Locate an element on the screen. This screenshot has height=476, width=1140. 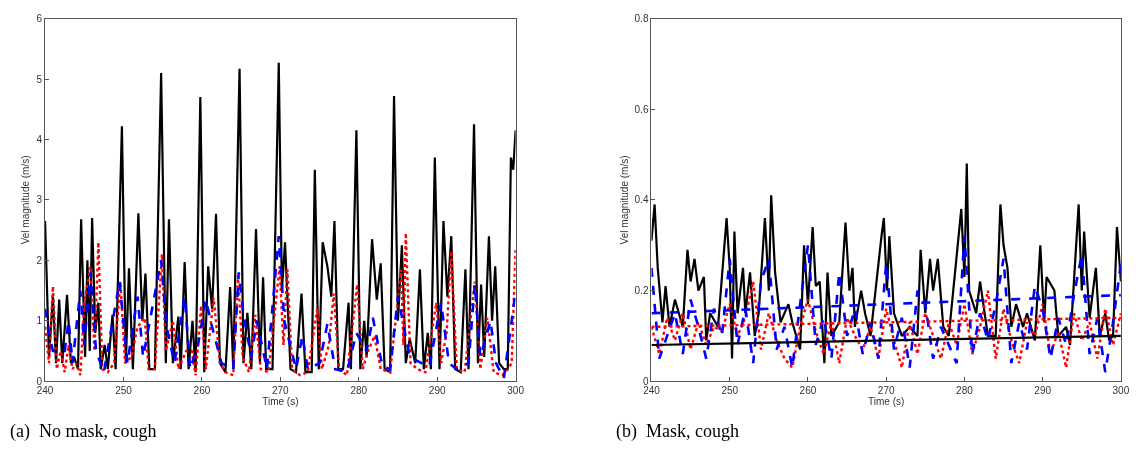
y-tick-label: 0.2 is located at coordinates (641, 291).